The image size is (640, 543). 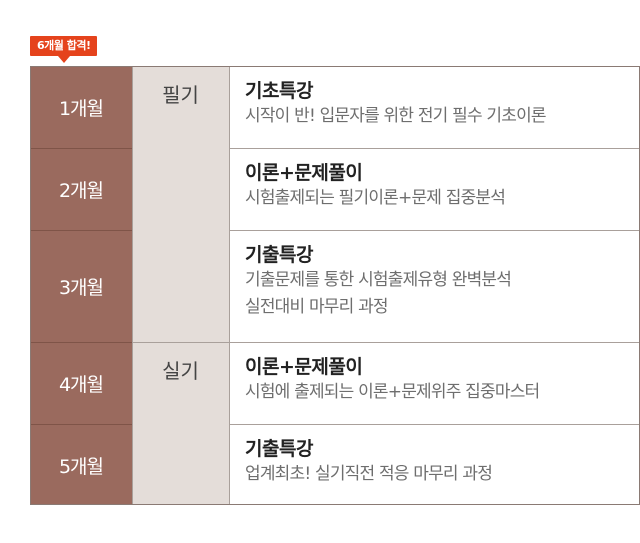 What do you see at coordinates (375, 198) in the screenshot?
I see `course-description: 시험출제되는 필기이론+문제 집중분석` at bounding box center [375, 198].